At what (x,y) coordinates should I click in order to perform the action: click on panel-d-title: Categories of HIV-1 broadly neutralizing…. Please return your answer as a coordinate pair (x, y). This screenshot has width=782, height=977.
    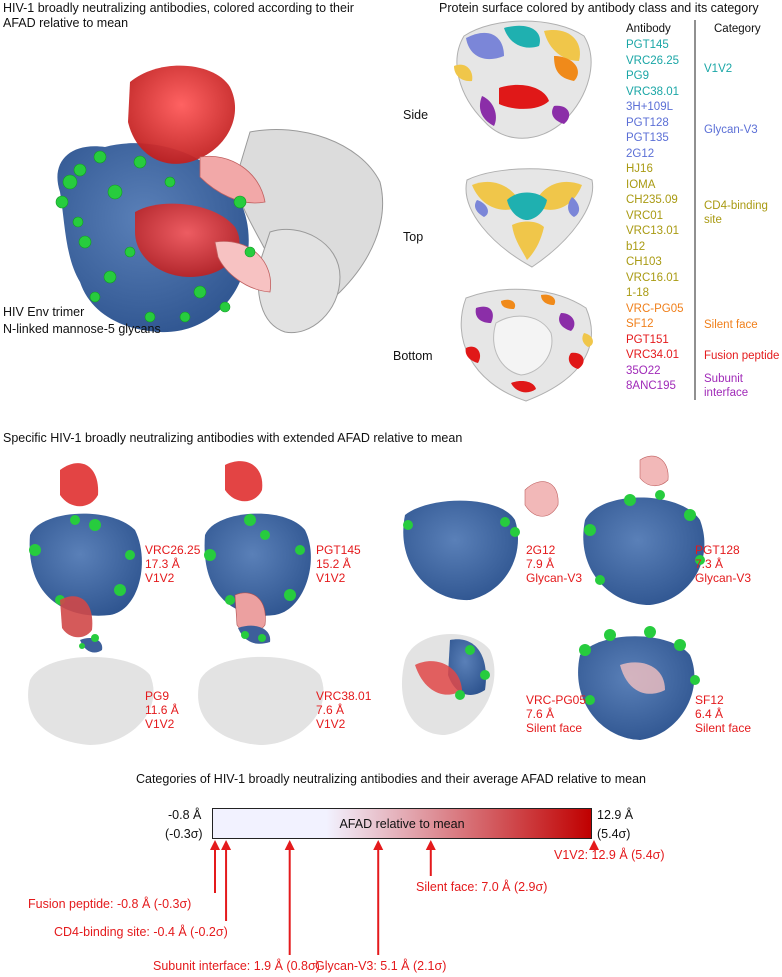
    Looking at the image, I should click on (391, 779).